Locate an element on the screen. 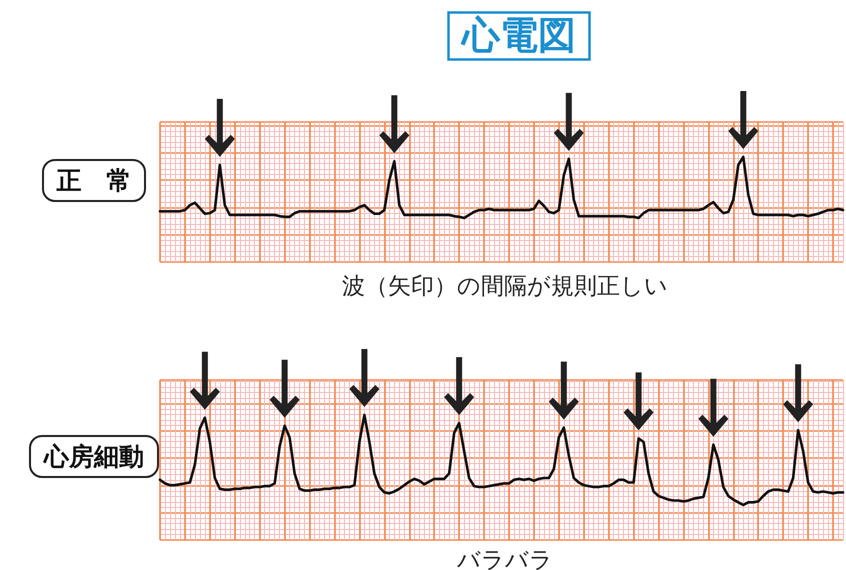  text: 波（矢印）の間隔が規則正しい is located at coordinates (505, 287).